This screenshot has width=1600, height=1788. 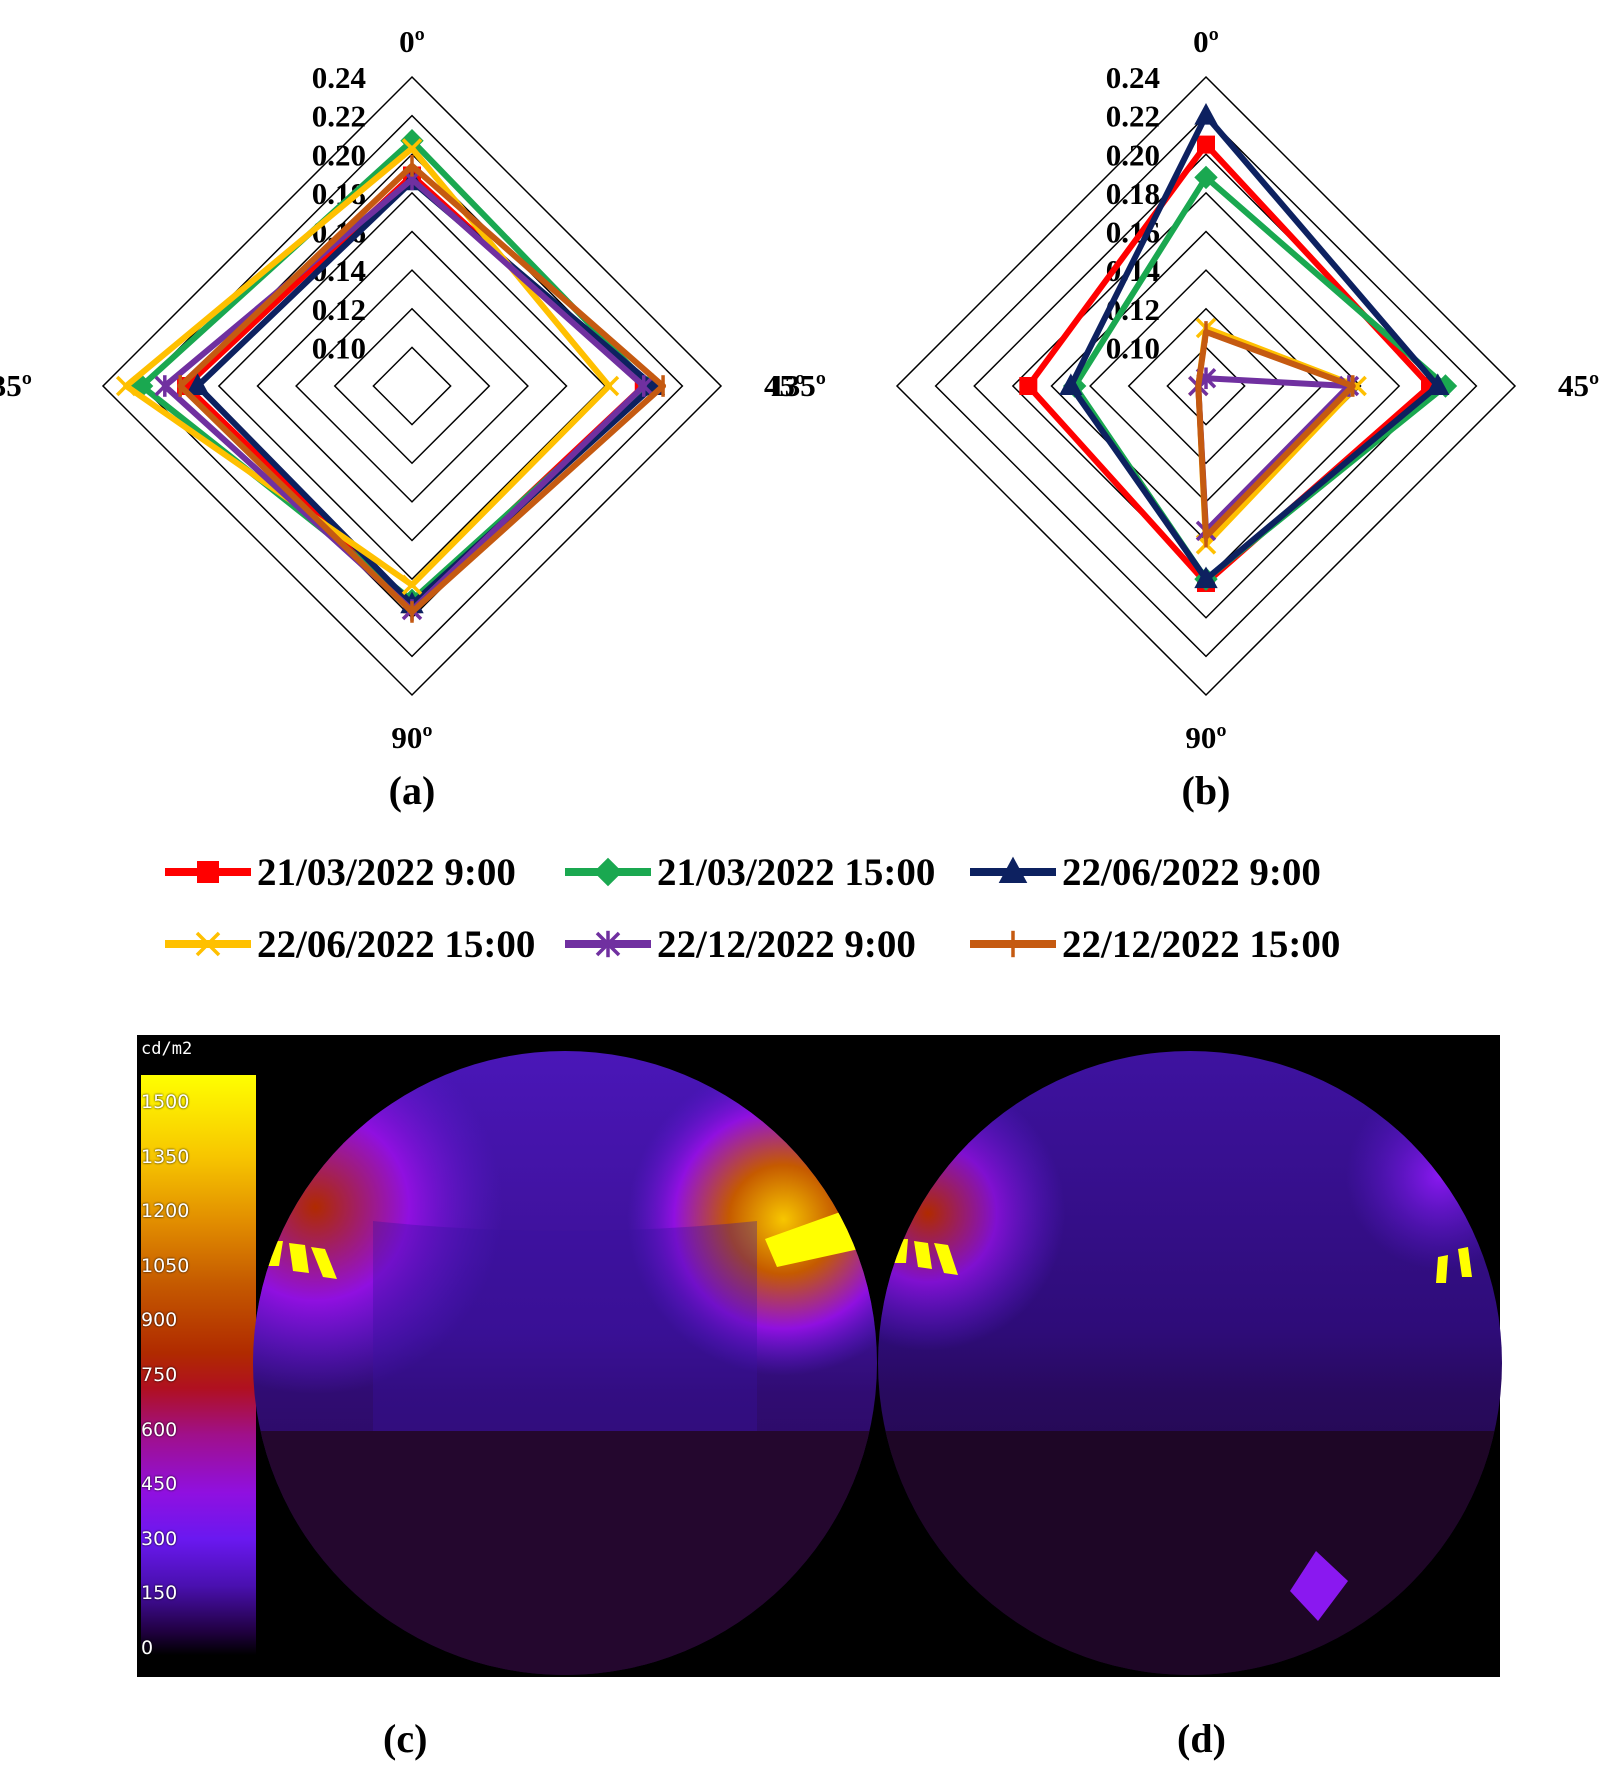 I want to click on tick-label: 0.12, so click(x=339, y=309).